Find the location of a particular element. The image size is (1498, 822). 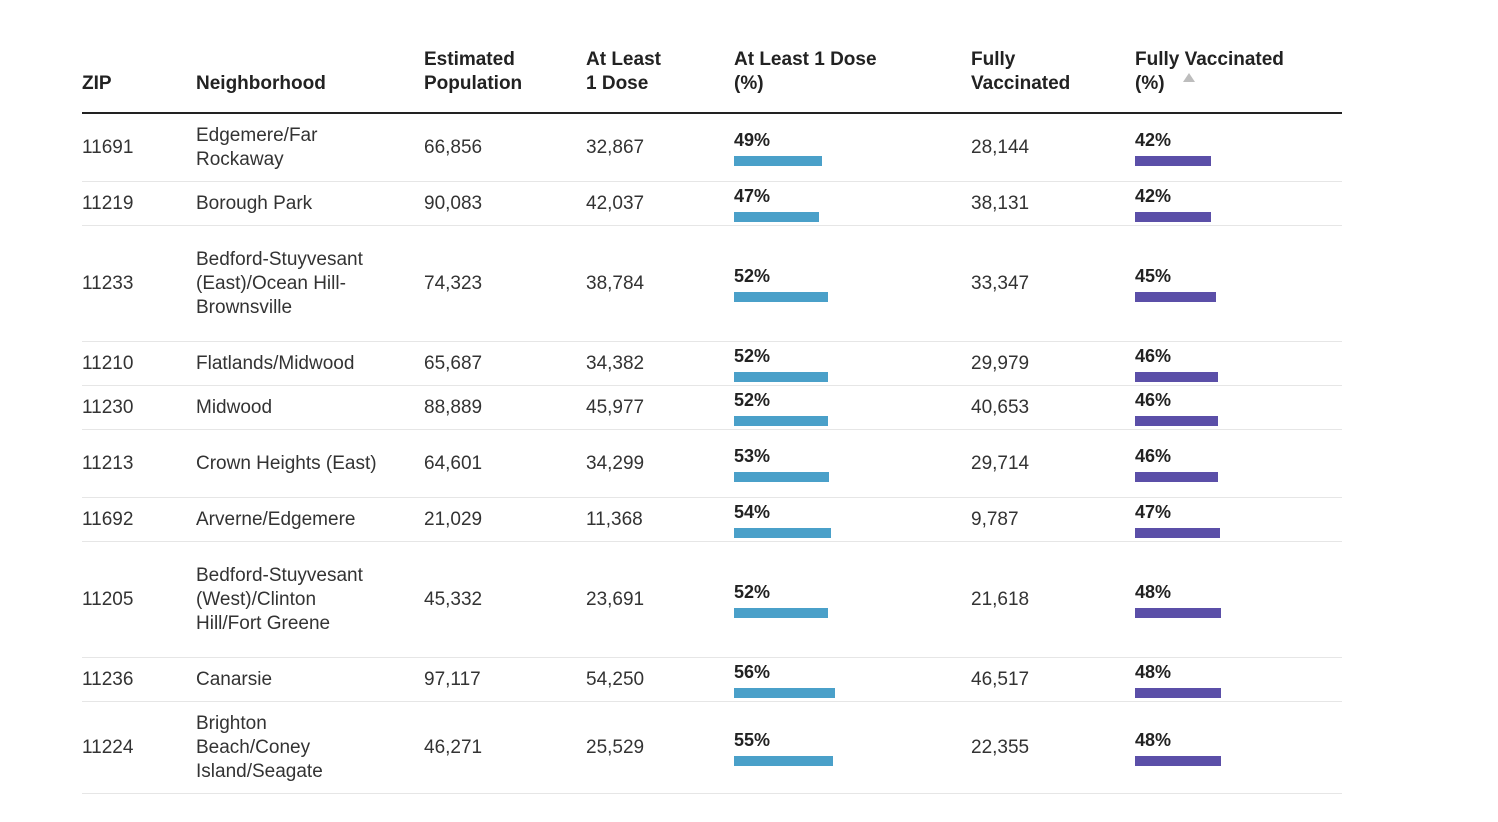

dose1-pct-cell: 47% is located at coordinates (852, 204).